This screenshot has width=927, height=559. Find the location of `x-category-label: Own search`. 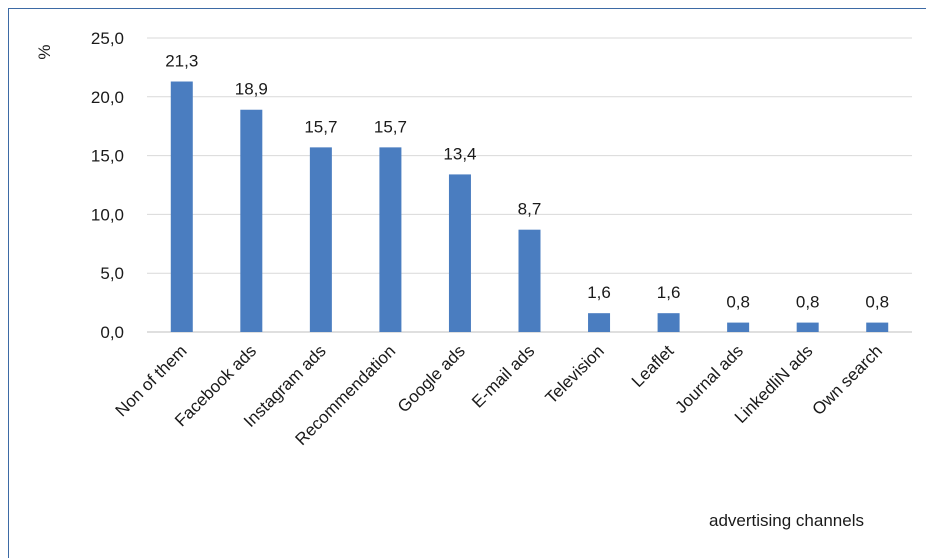

x-category-label: Own search is located at coordinates (847, 380).